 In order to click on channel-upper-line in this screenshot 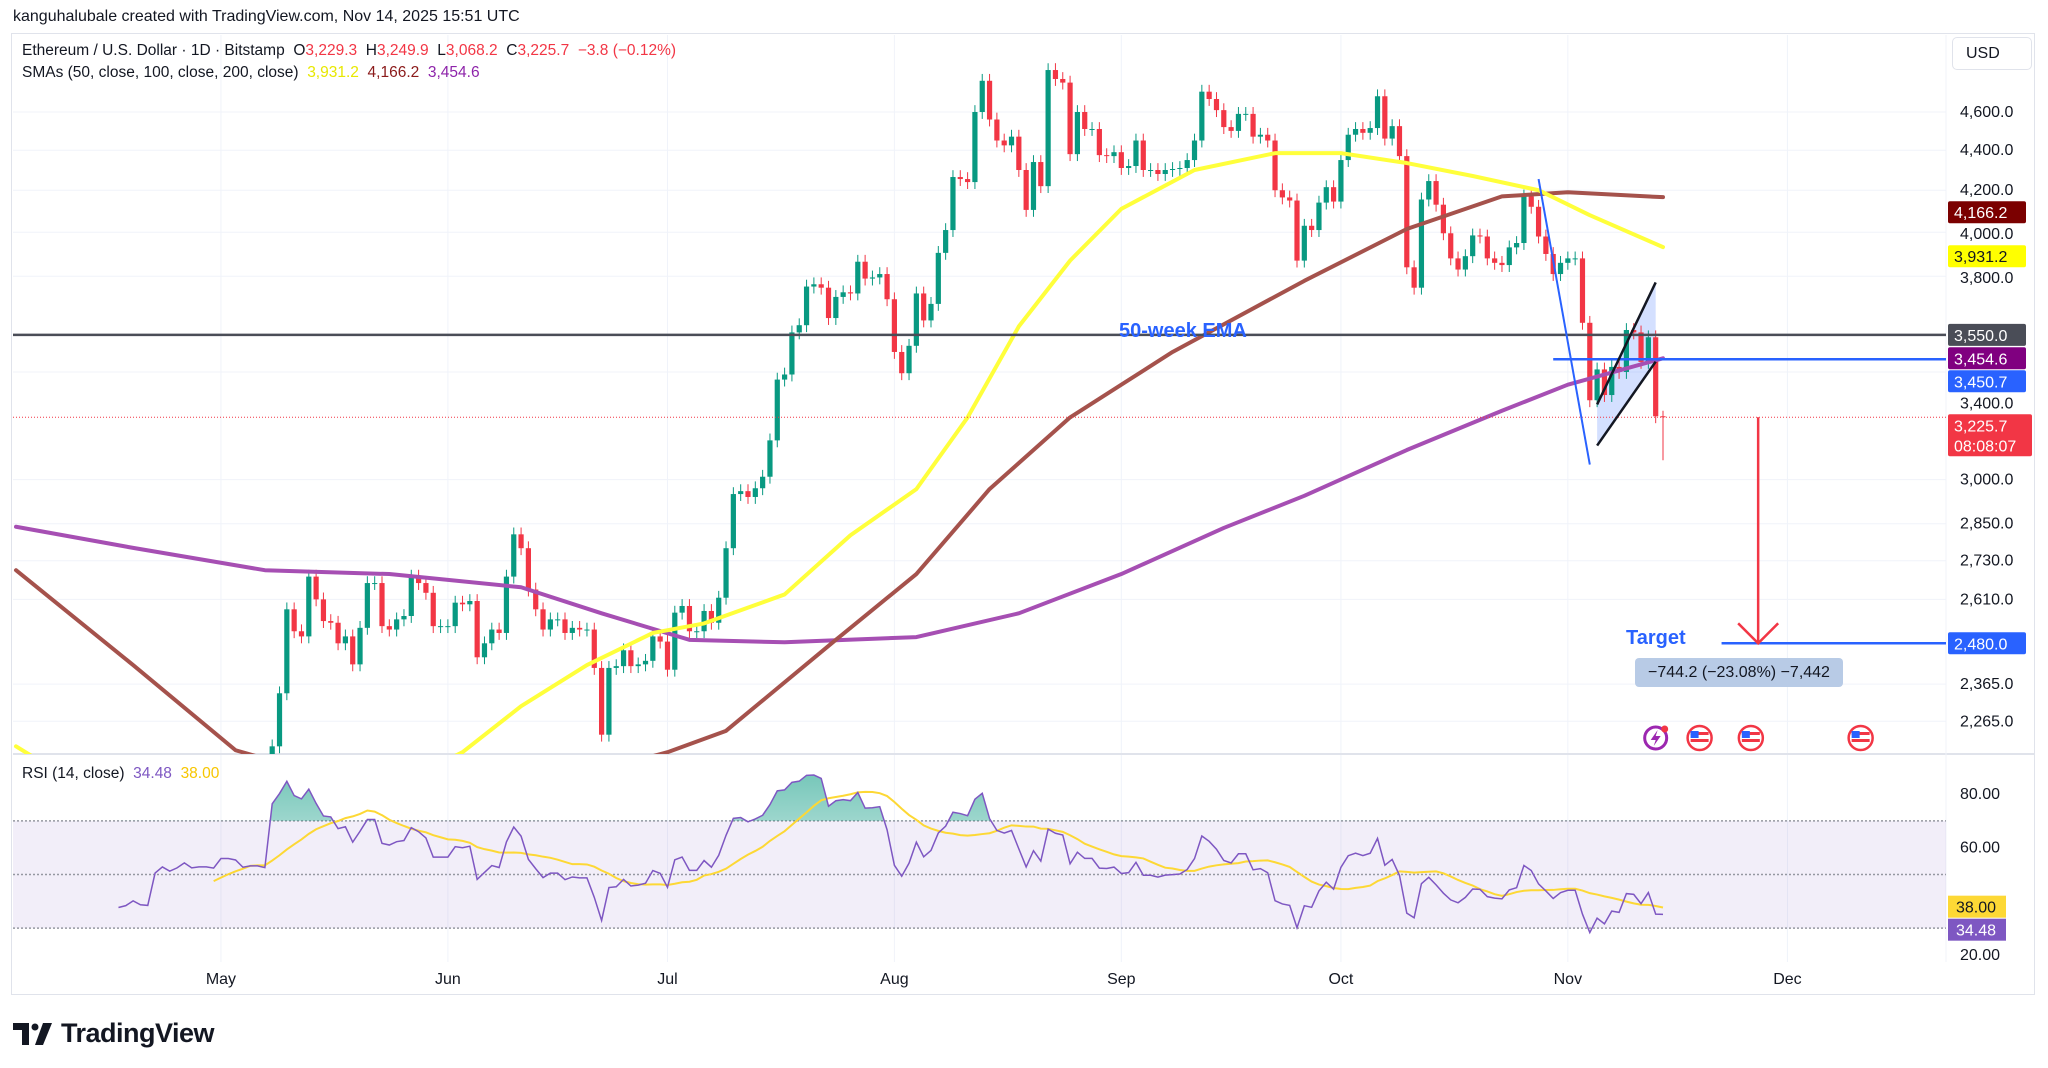, I will do `click(1626, 343)`.